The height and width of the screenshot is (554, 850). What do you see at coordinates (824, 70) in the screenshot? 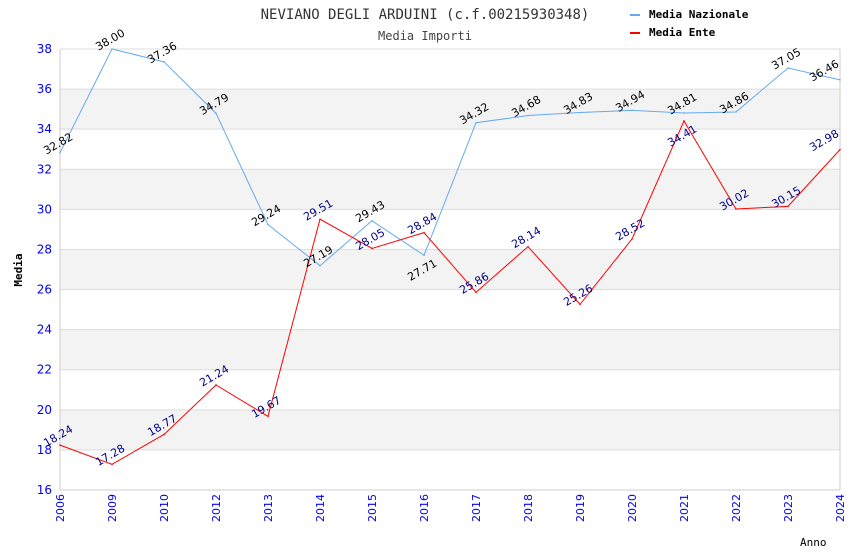
I see `data-label: 36.46` at bounding box center [824, 70].